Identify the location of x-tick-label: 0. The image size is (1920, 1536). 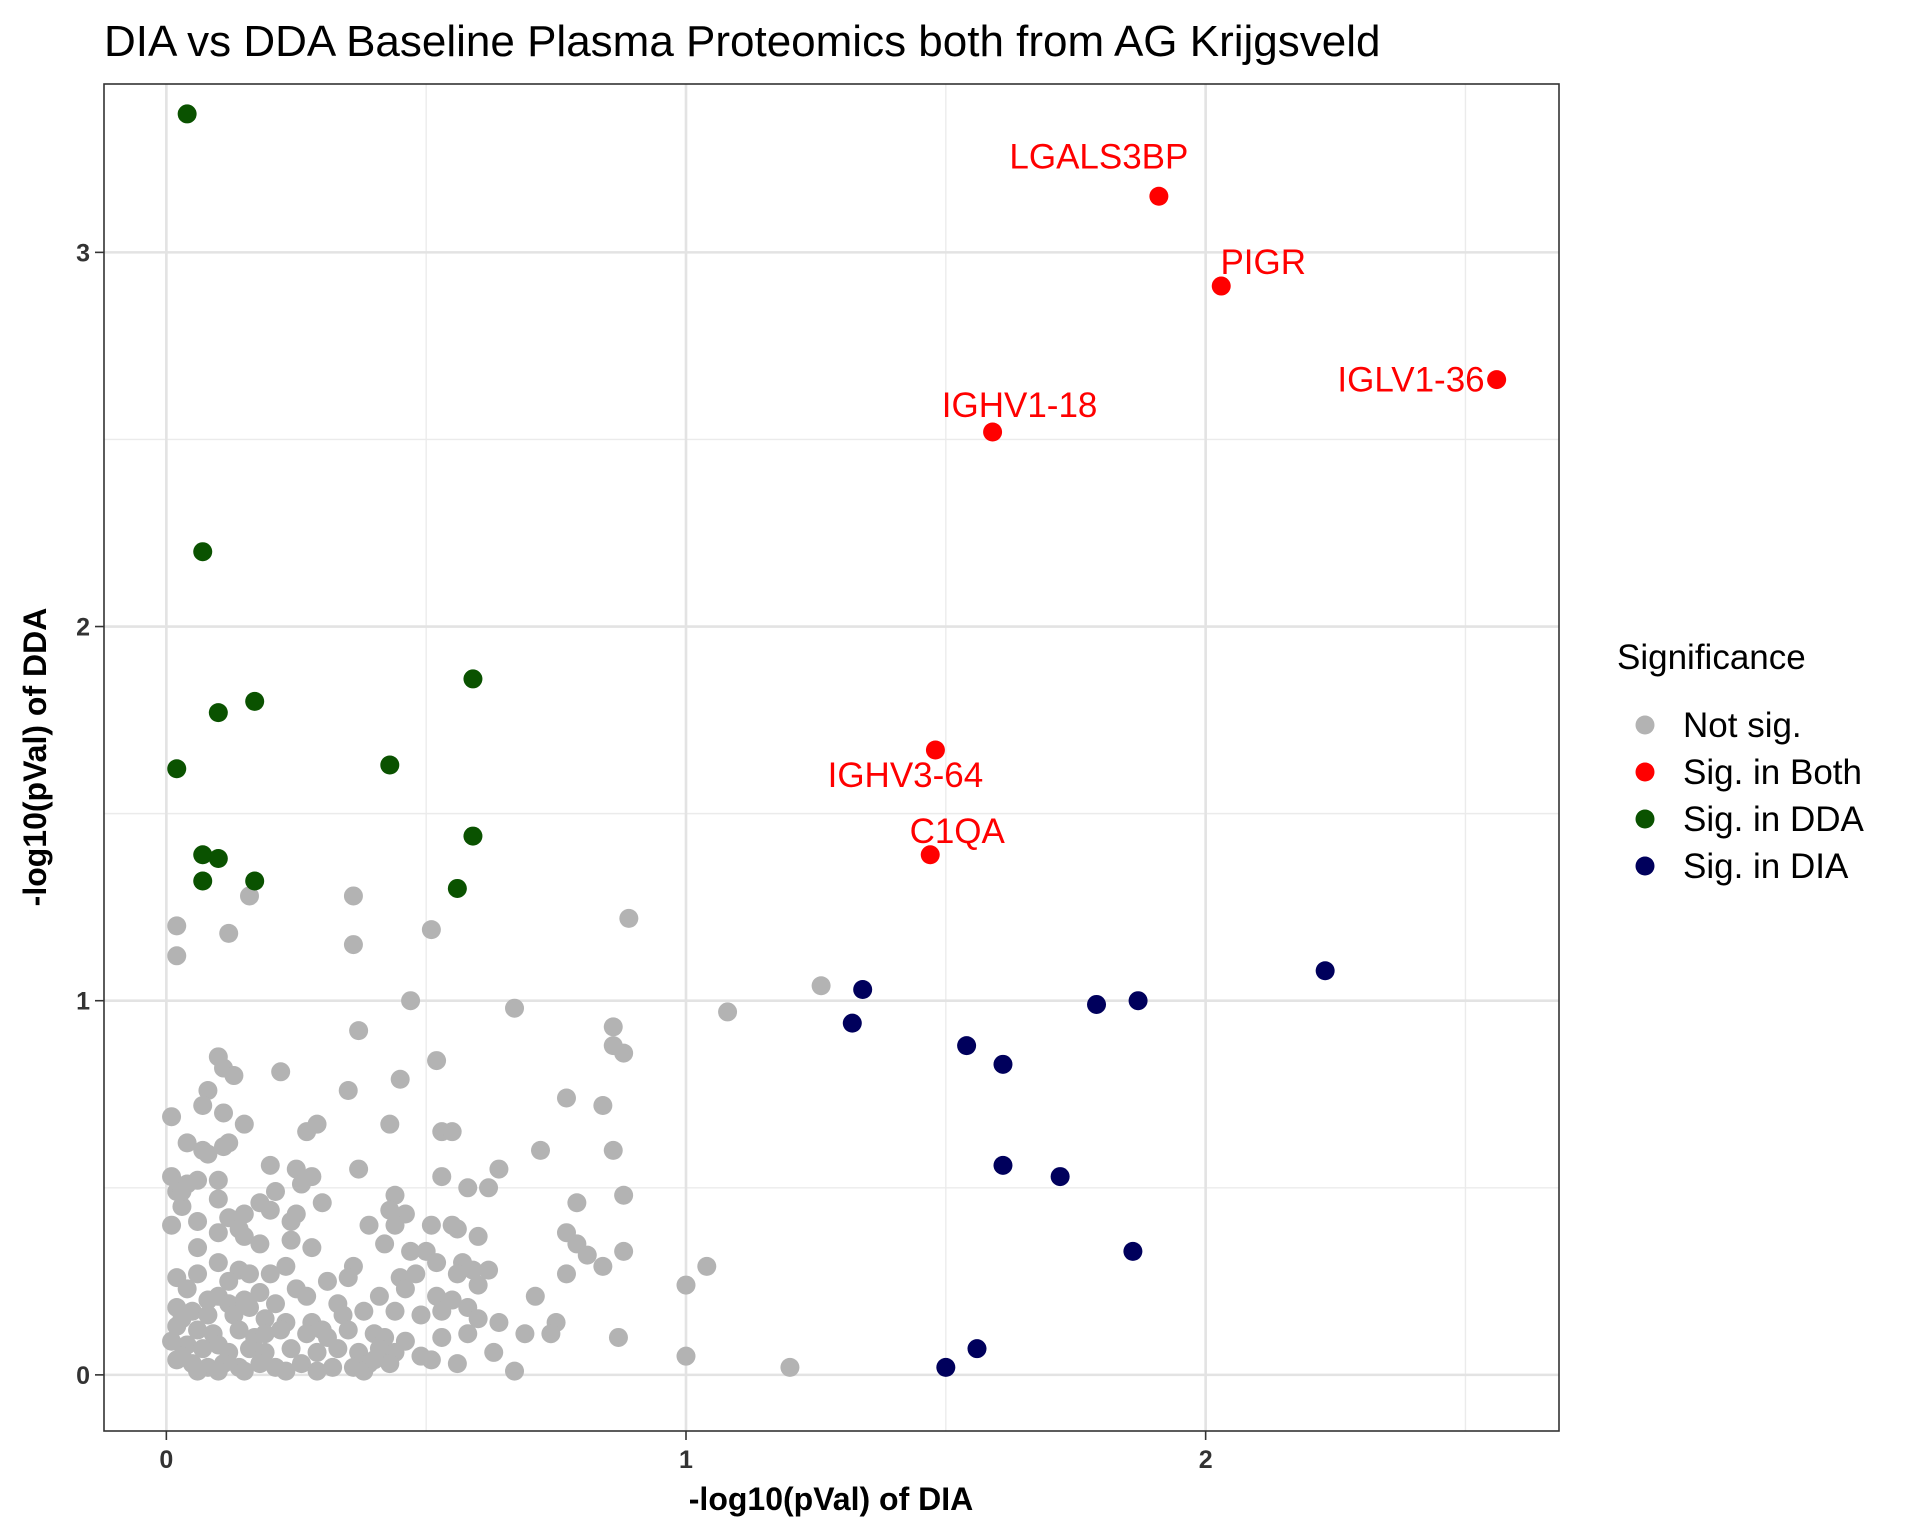
(166, 1460).